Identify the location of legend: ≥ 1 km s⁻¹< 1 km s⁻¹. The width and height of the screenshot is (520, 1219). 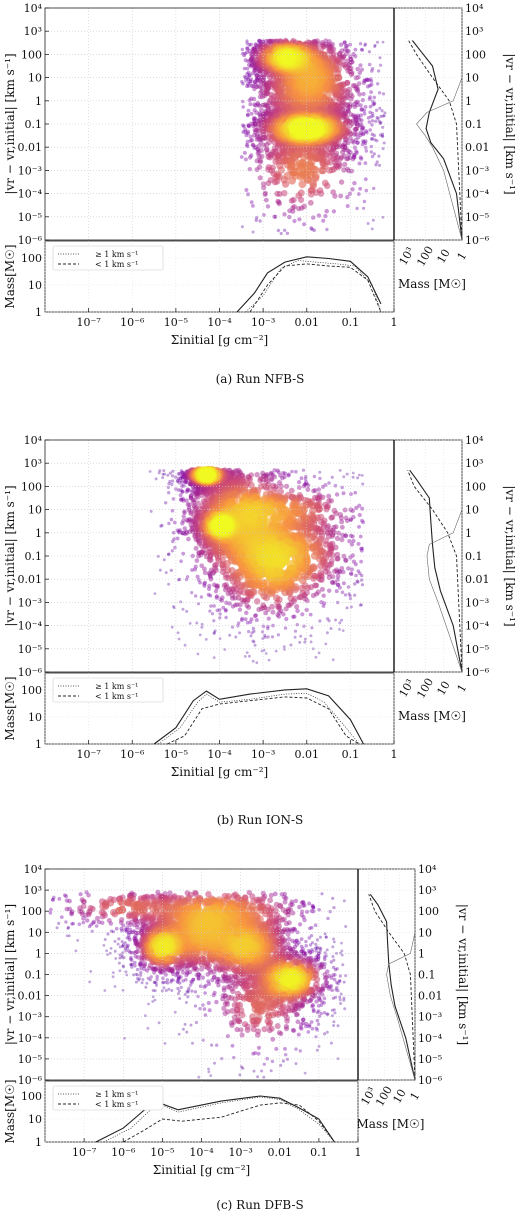
(108, 258).